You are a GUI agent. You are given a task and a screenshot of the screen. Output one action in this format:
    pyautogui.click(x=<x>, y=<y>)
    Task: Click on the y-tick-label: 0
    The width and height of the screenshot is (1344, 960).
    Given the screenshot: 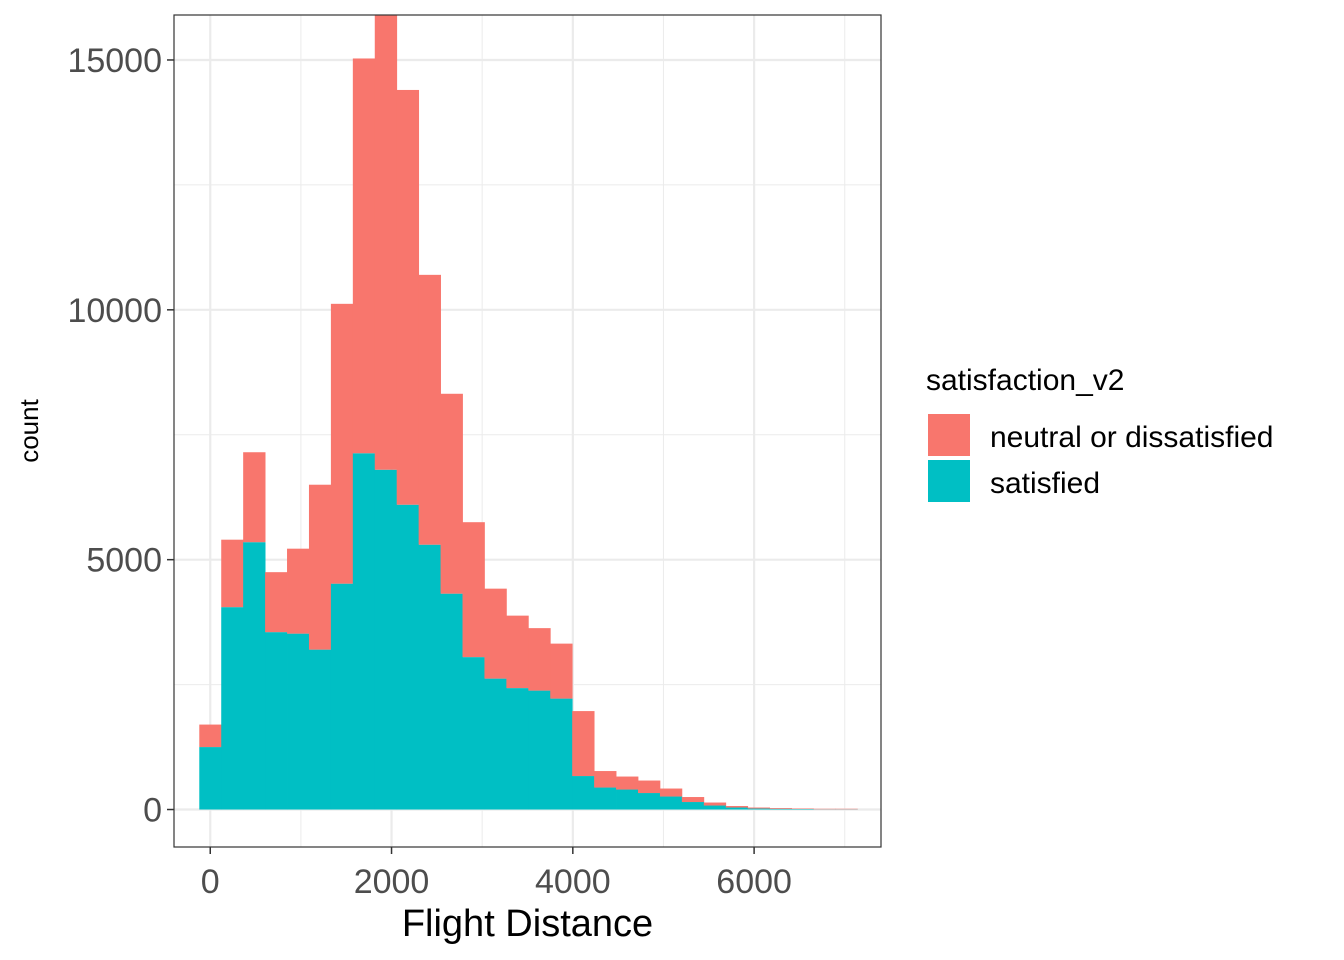 What is the action you would take?
    pyautogui.click(x=152, y=811)
    